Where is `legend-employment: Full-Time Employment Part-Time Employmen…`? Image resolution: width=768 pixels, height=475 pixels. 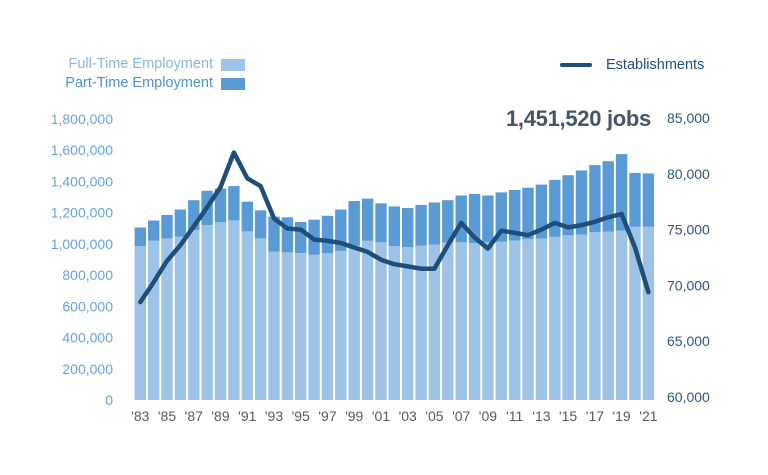 legend-employment: Full-Time Employment Part-Time Employmen… is located at coordinates (151, 74).